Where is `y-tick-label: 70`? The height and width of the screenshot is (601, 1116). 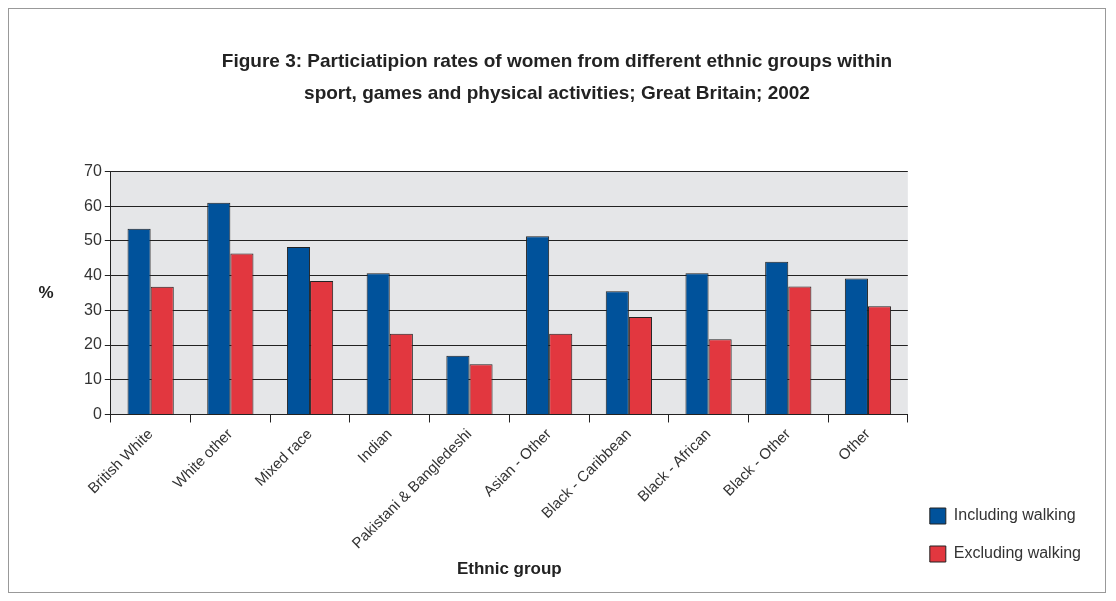 y-tick-label: 70 is located at coordinates (93, 171).